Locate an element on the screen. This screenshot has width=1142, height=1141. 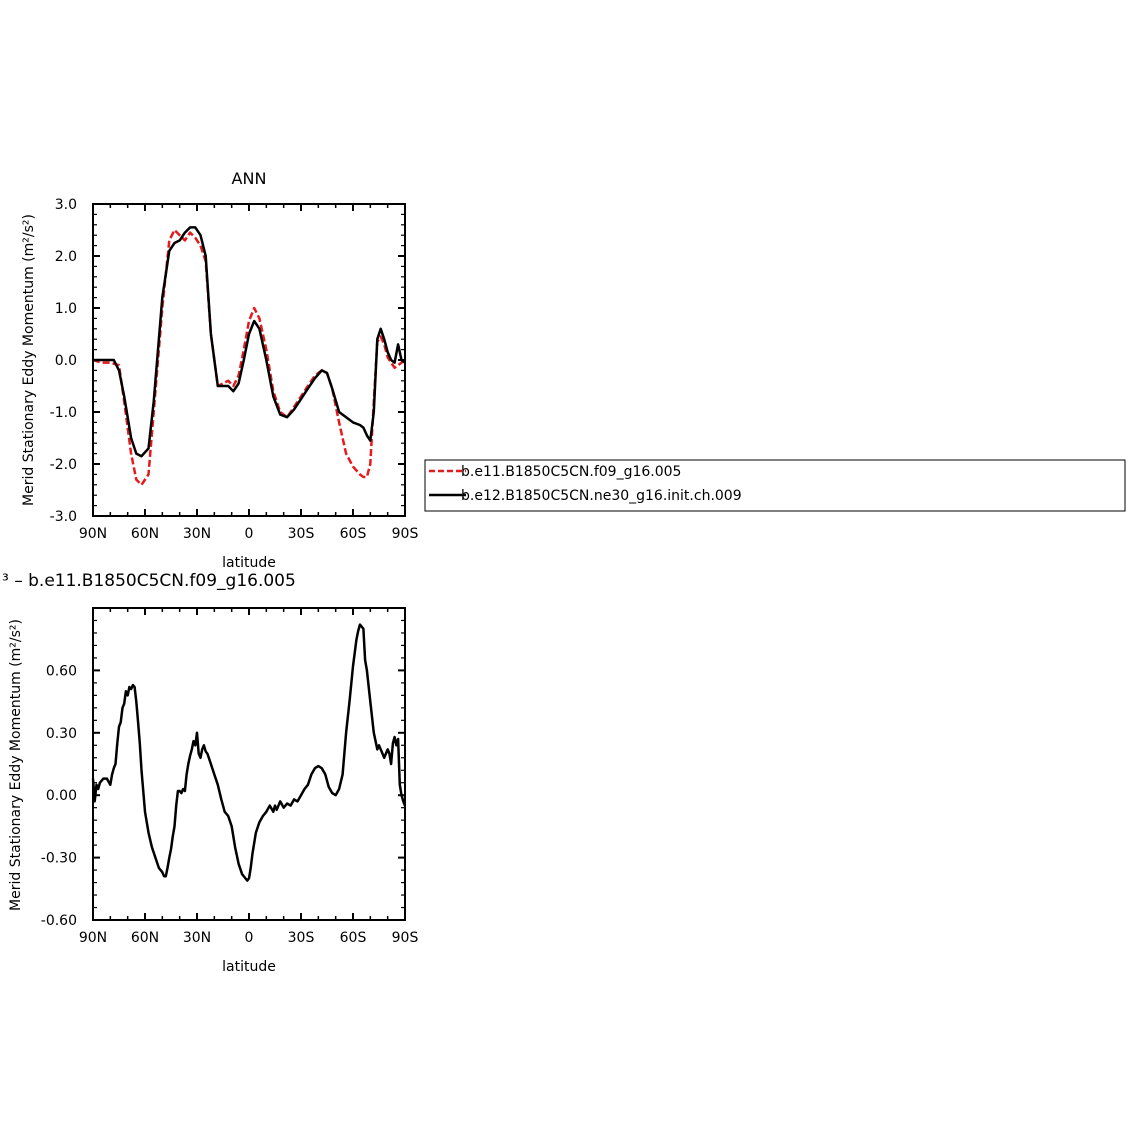
bottom-x-tick-label: 90N is located at coordinates (93, 938).